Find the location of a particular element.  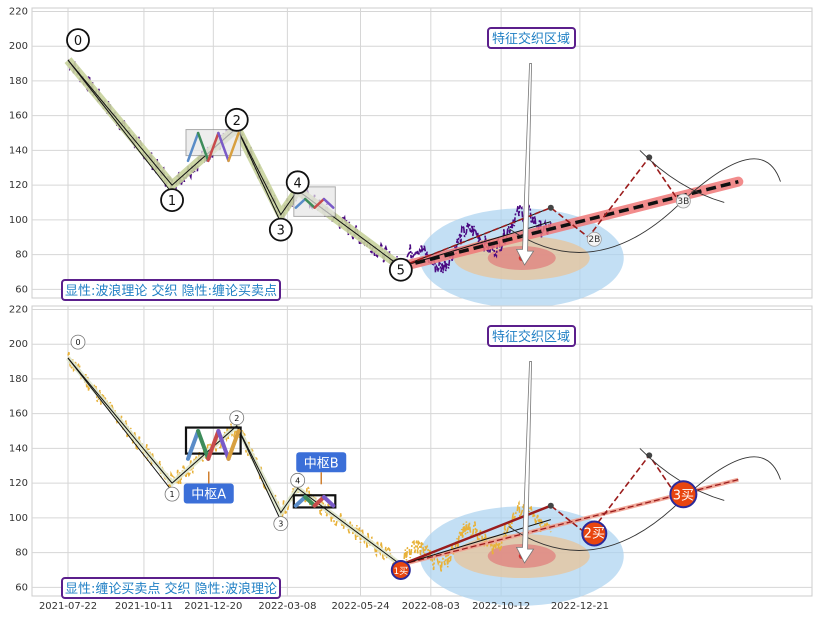

x-tick-label: 2021-10-11 is located at coordinates (144, 606).